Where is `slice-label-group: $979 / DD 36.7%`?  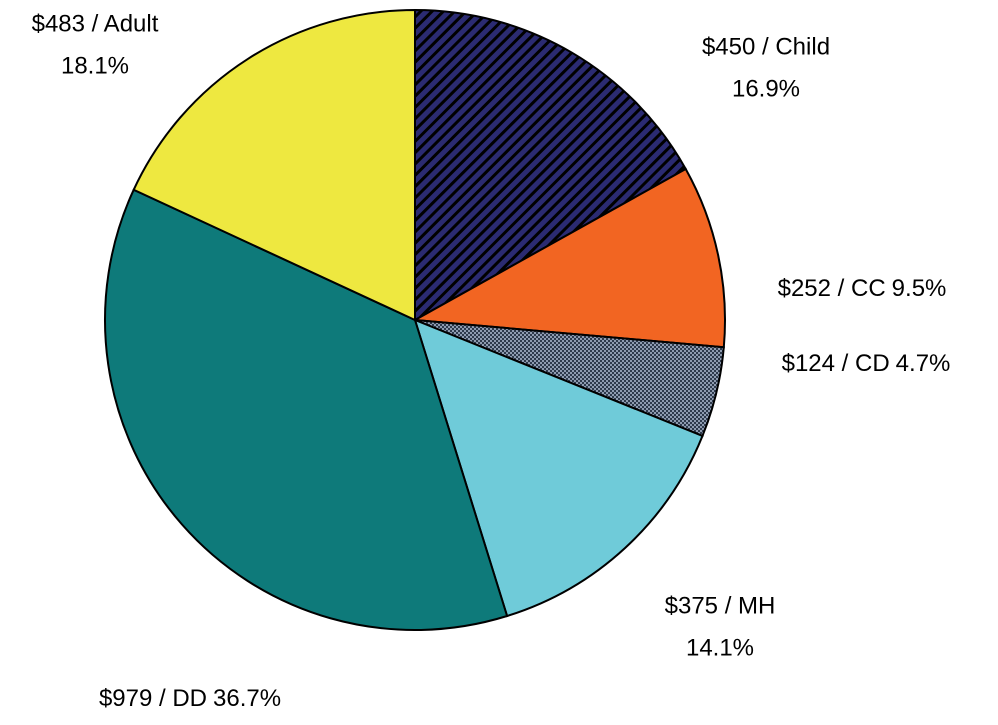
slice-label-group: $979 / DD 36.7% is located at coordinates (190, 698).